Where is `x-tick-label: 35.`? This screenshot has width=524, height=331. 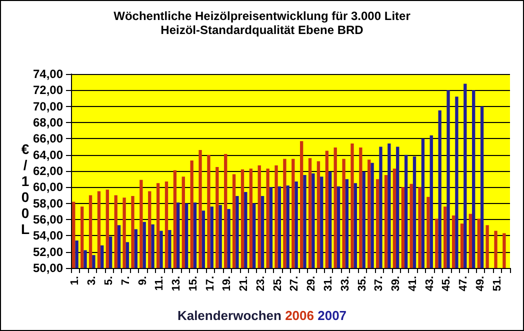
x-tick-label: 35. is located at coordinates (362, 284).